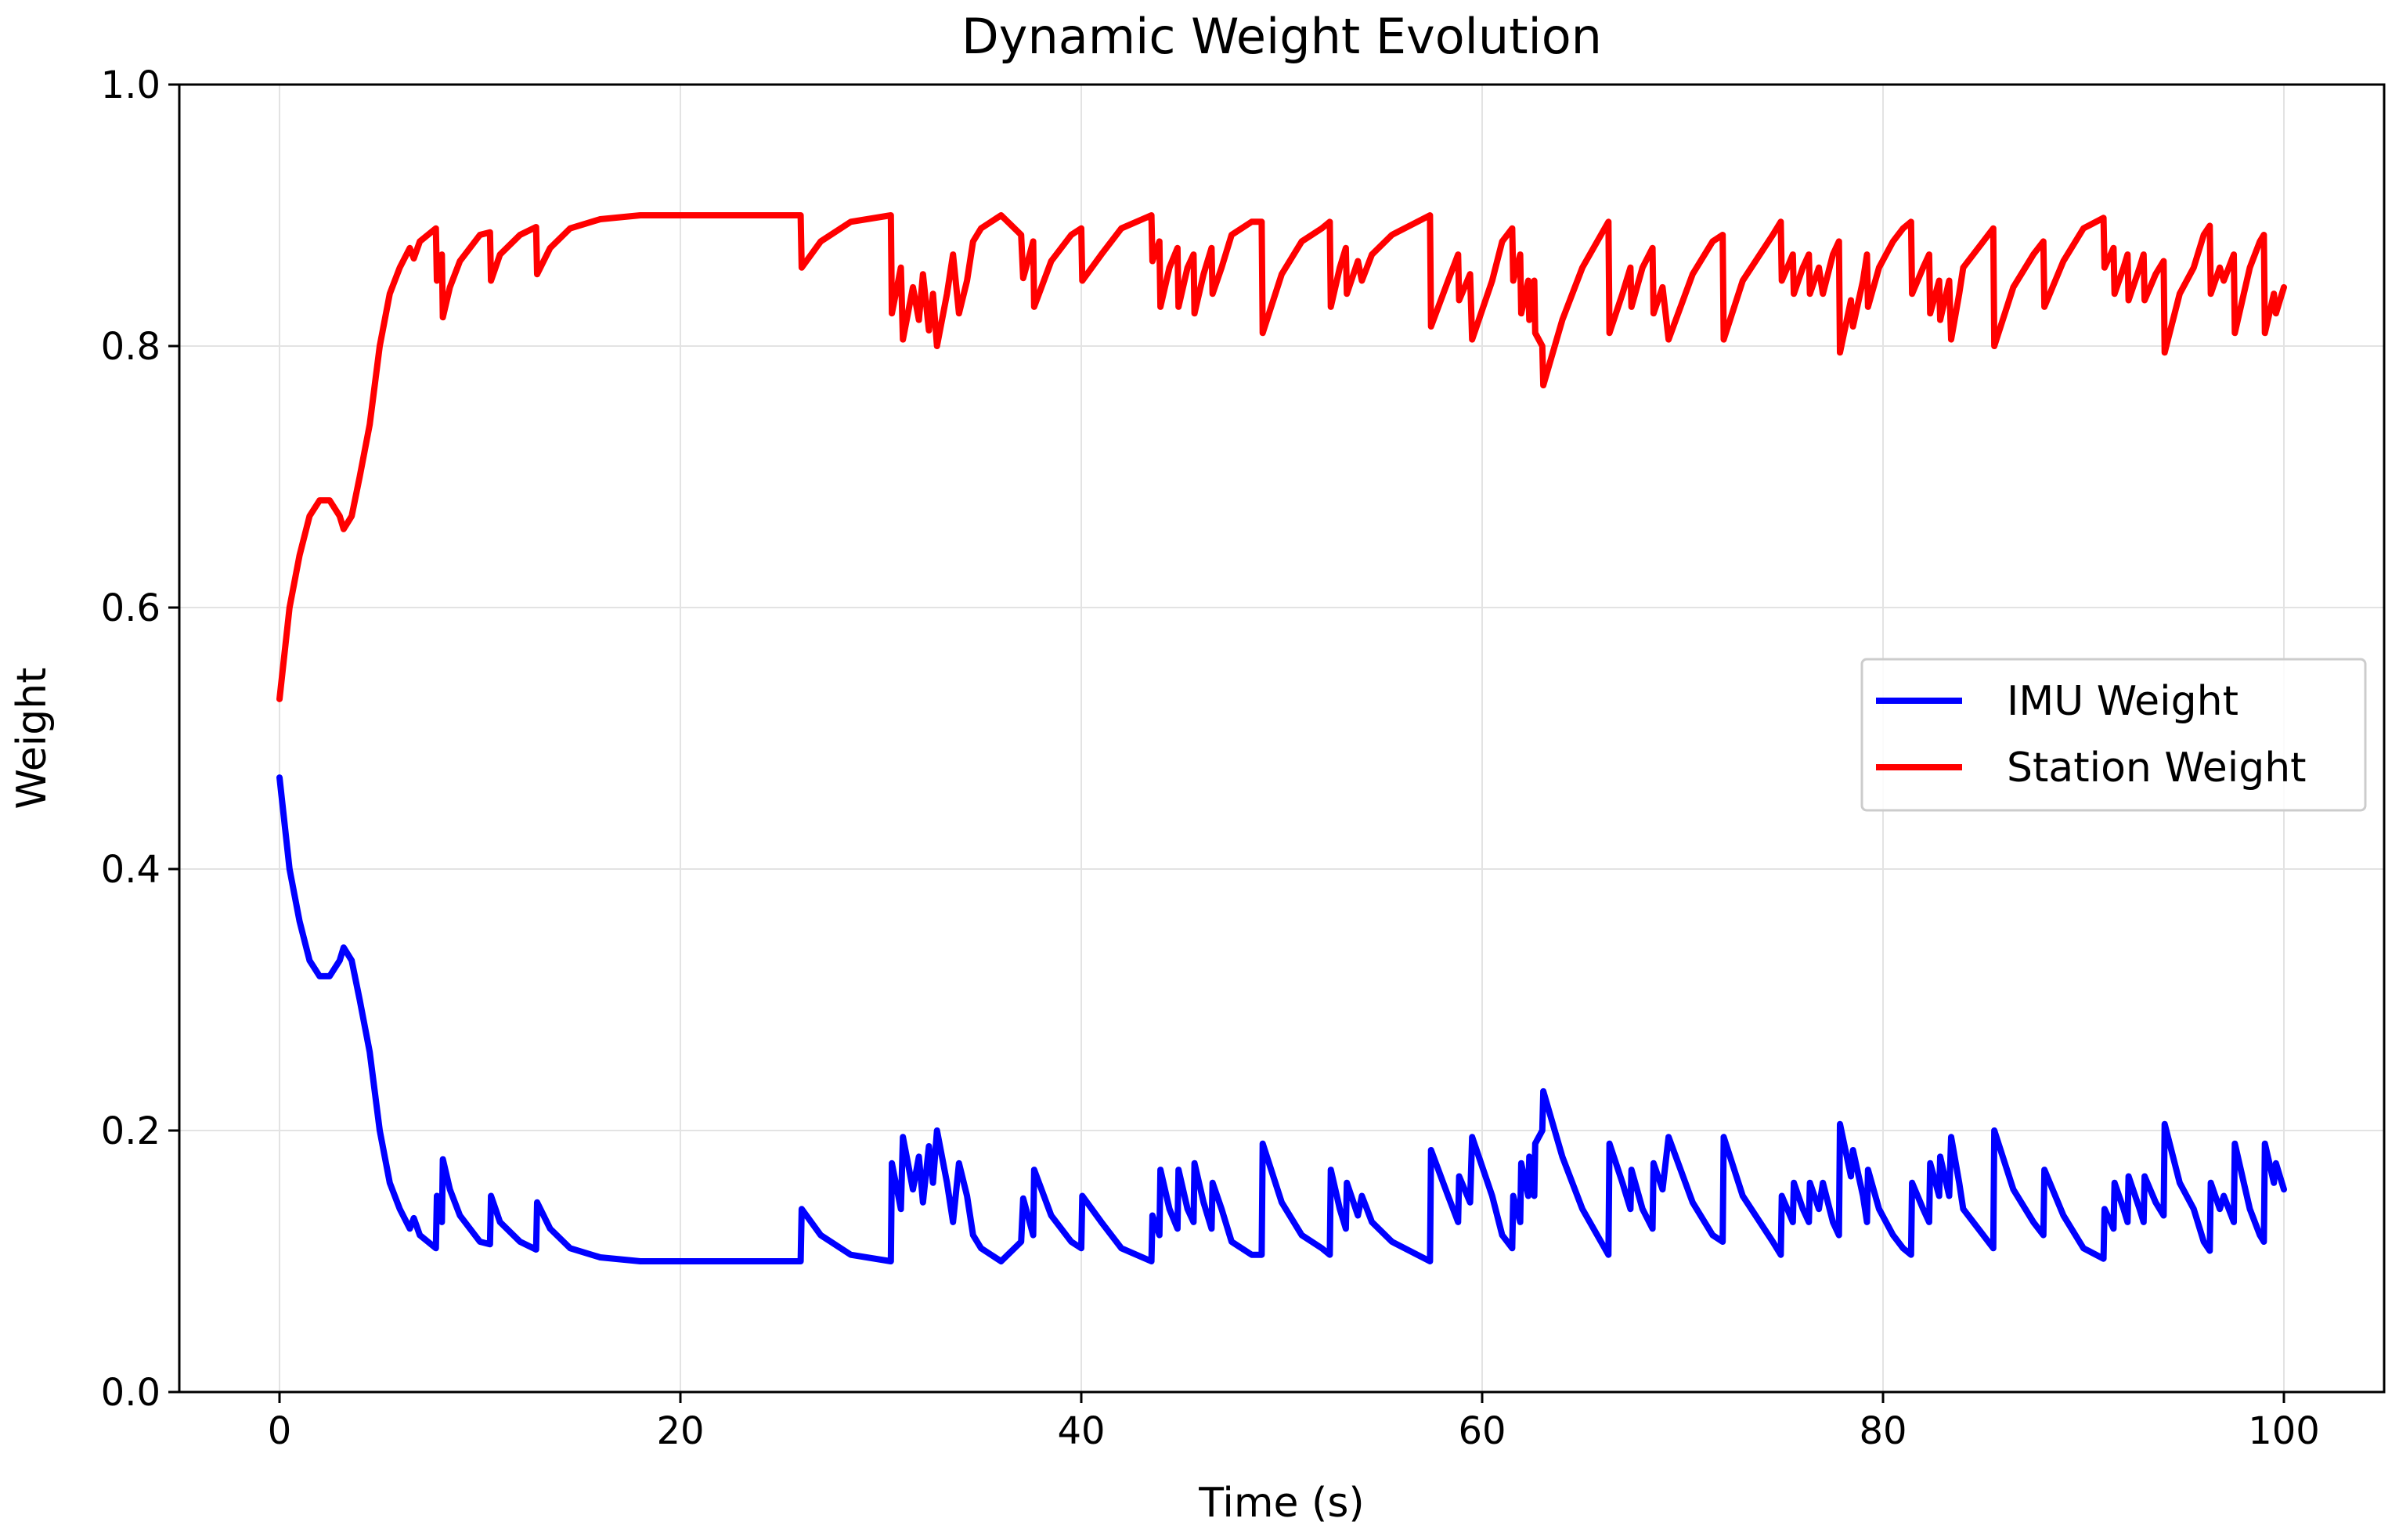 This screenshot has height=1540, width=2399. What do you see at coordinates (2284, 1431) in the screenshot?
I see `x-tick-label: 100` at bounding box center [2284, 1431].